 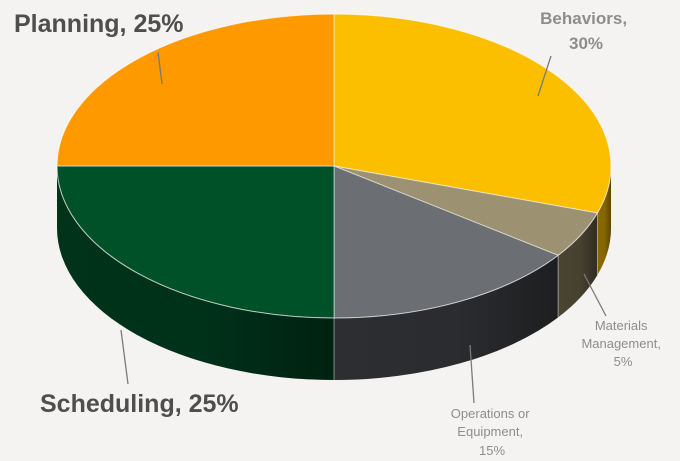 What do you see at coordinates (160, 68) in the screenshot?
I see `leader-planning` at bounding box center [160, 68].